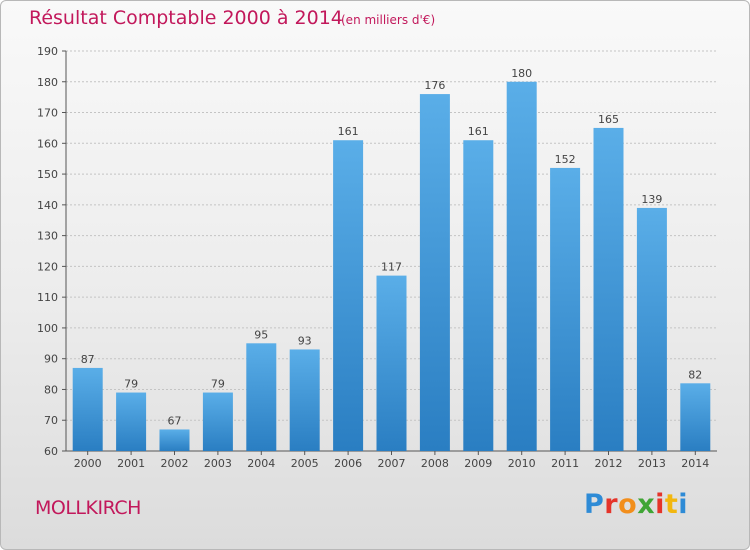 This screenshot has width=750, height=550. I want to click on proxiti-logo: Proxiti, so click(636, 504).